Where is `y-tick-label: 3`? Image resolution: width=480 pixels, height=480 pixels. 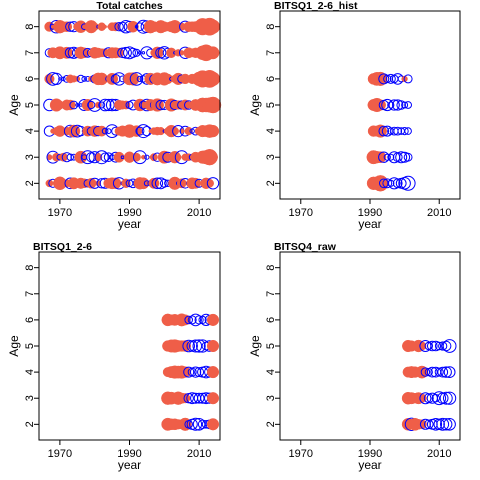
y-tick-label: 3 is located at coordinates (271, 157).